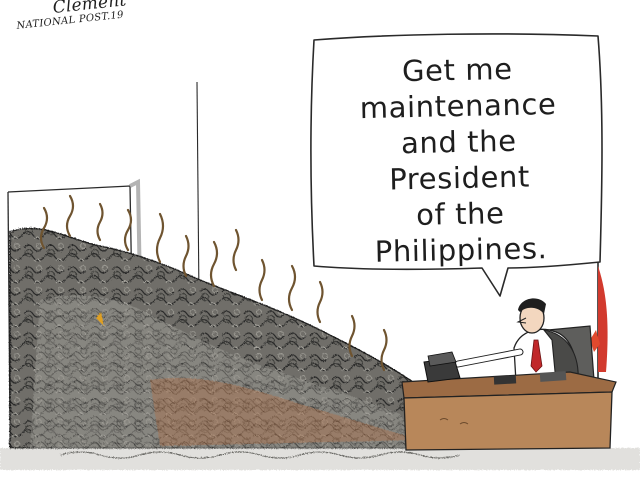 This screenshot has width=640, height=480. What do you see at coordinates (509, 401) in the screenshot?
I see `desk` at bounding box center [509, 401].